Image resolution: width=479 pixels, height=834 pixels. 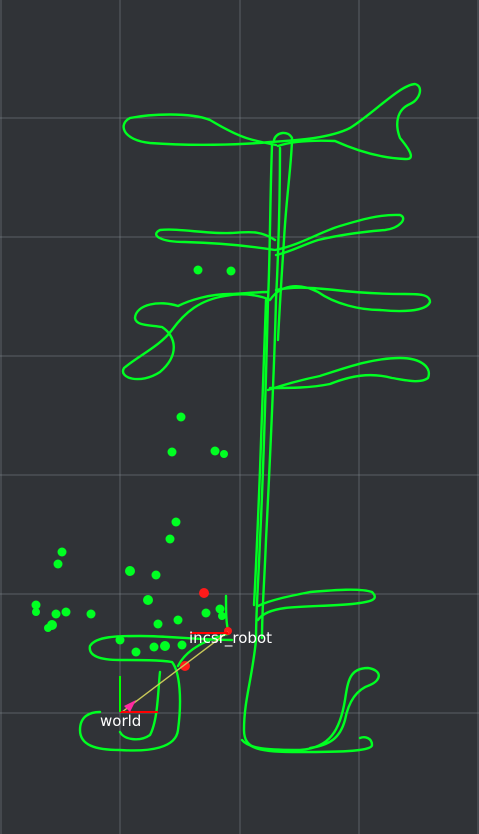 What do you see at coordinates (230, 638) in the screenshot?
I see `robot-frame-label: incsr_robot` at bounding box center [230, 638].